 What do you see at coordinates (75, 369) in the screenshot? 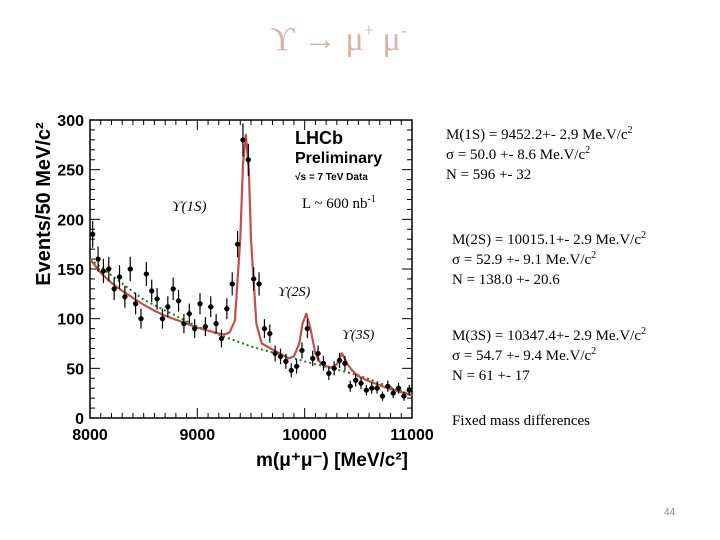
I see `y-tick-label: 50` at bounding box center [75, 369].